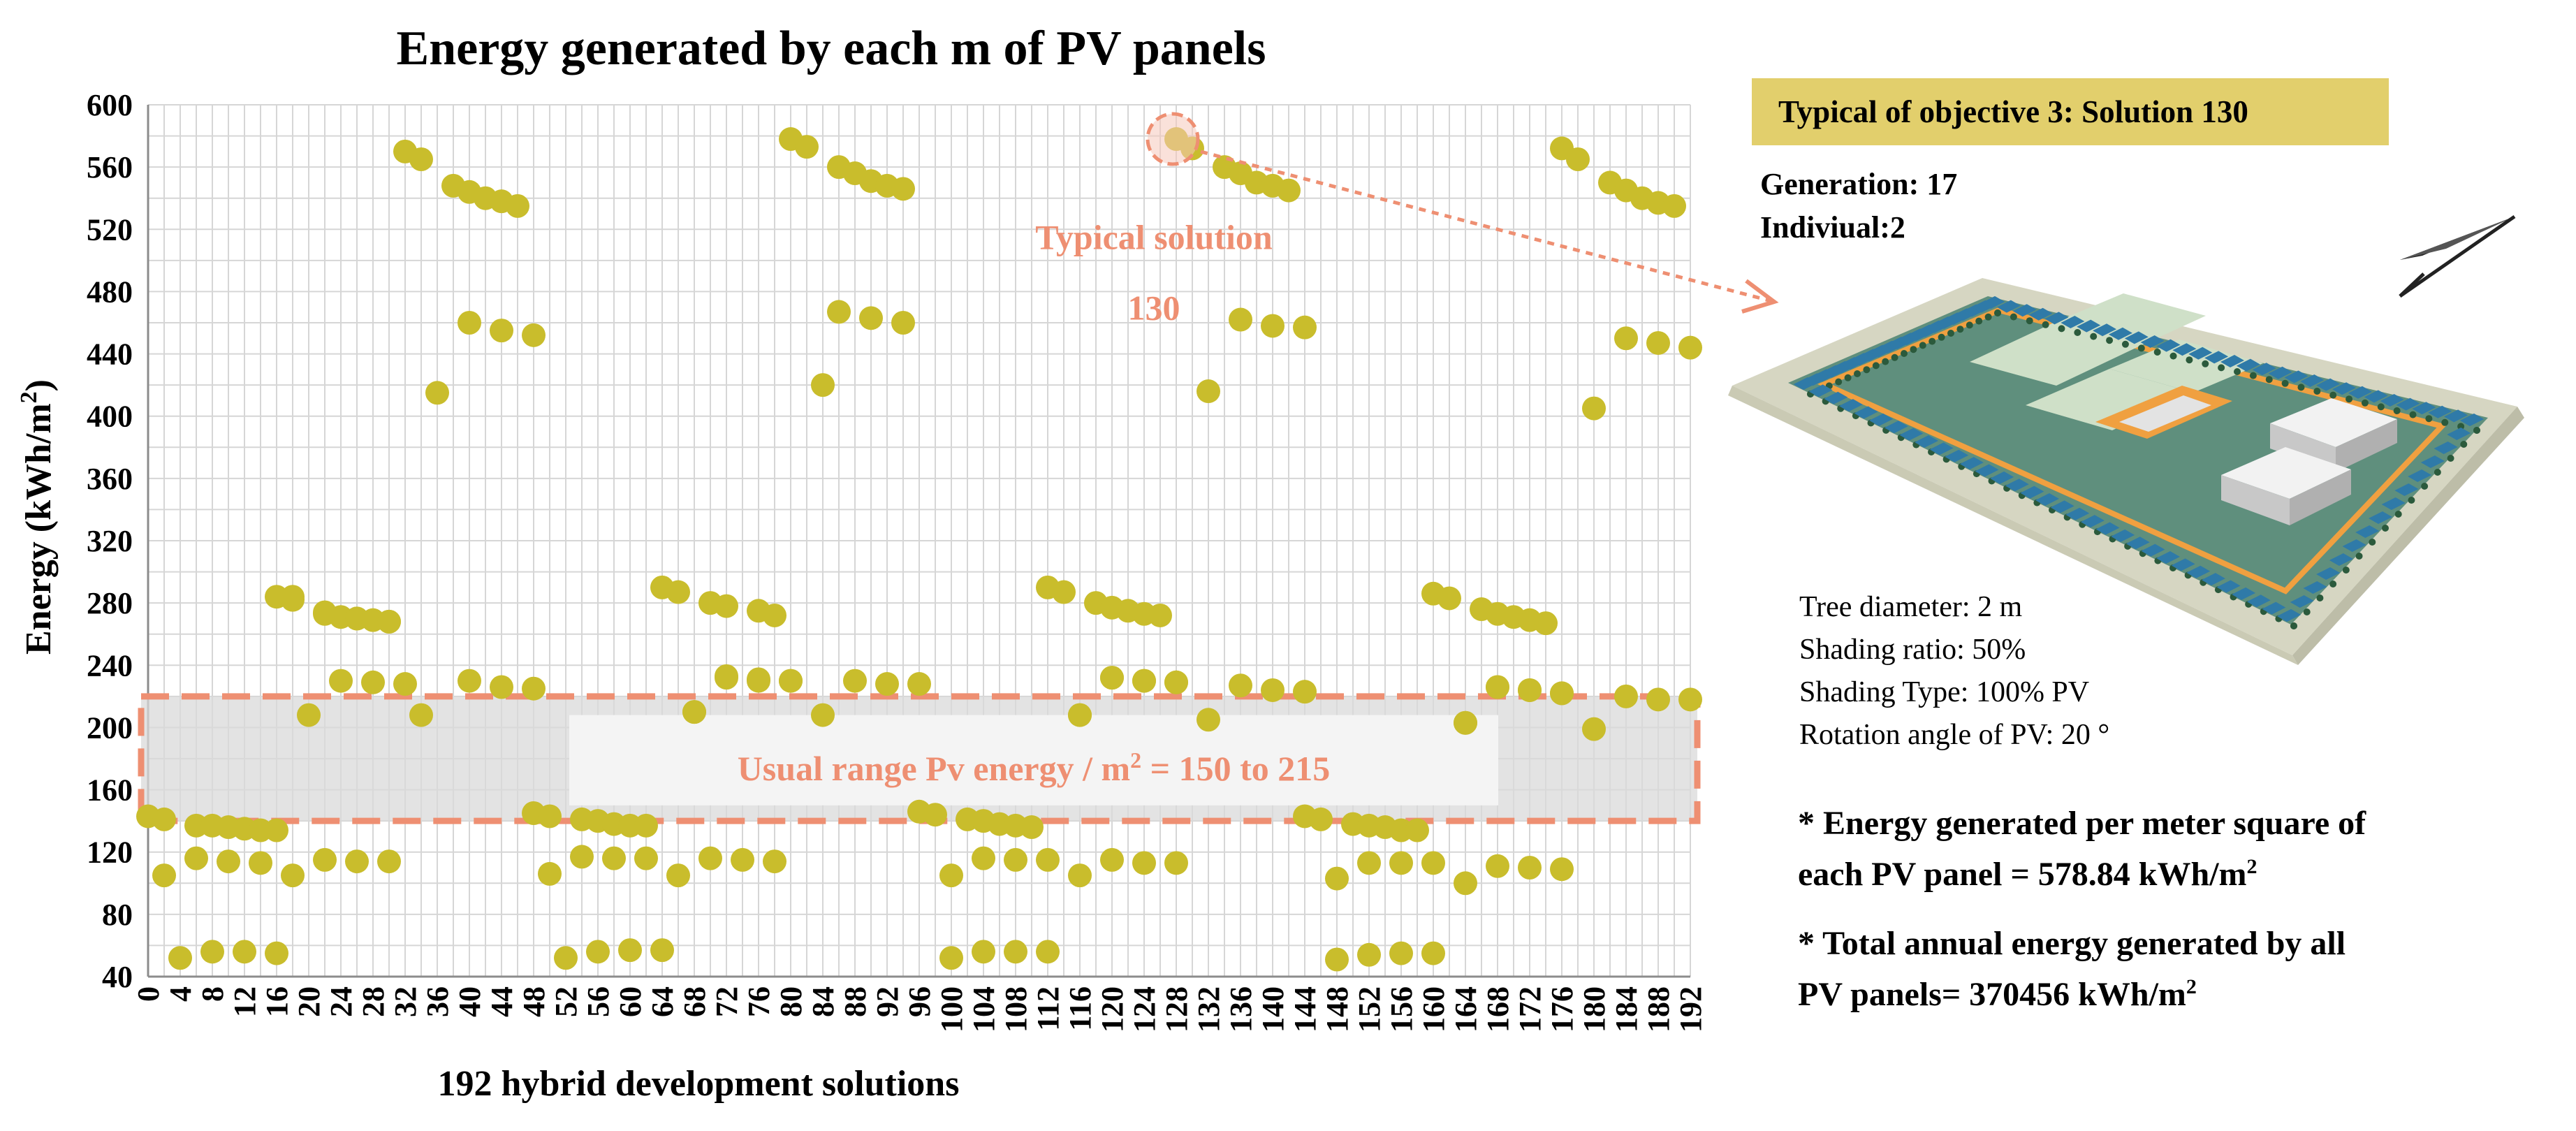 Image resolution: width=2576 pixels, height=1131 pixels. Describe the element at coordinates (1562, 1010) in the screenshot. I see `x-tick-label: 176` at that location.